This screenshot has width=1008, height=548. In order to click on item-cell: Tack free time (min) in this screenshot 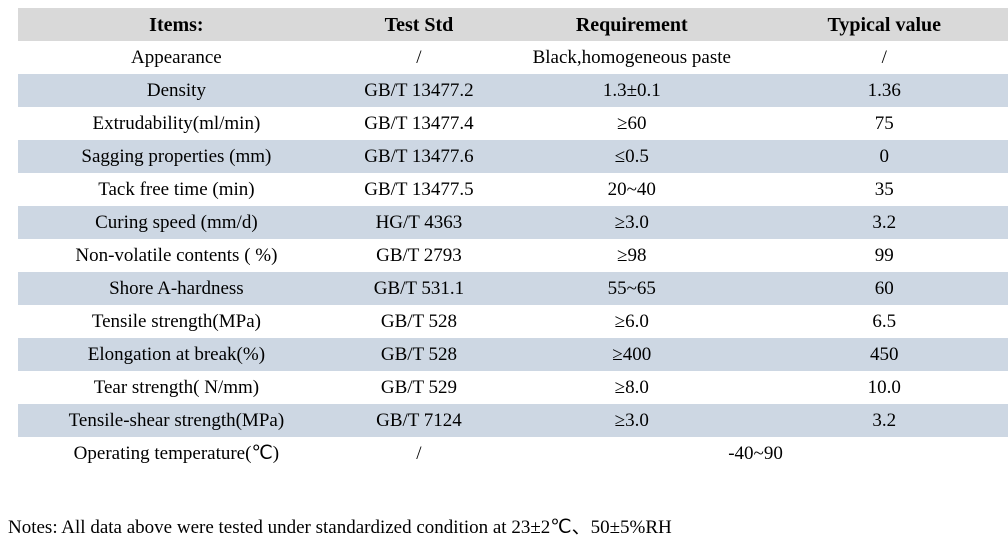, I will do `click(176, 189)`.